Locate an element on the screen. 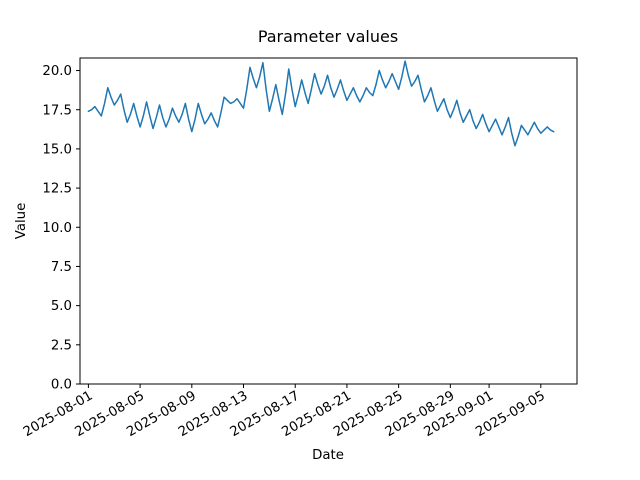 The height and width of the screenshot is (480, 640). data-line-series is located at coordinates (321, 103).